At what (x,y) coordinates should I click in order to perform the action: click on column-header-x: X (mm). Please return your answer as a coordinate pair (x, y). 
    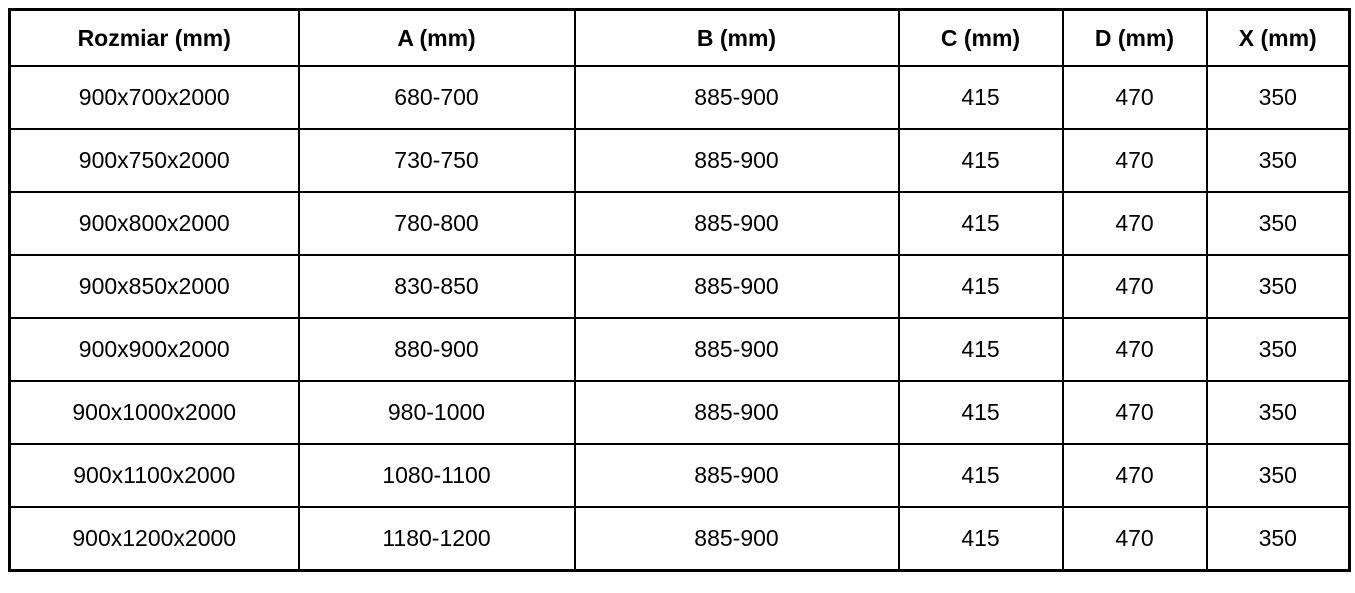
    Looking at the image, I should click on (1278, 37).